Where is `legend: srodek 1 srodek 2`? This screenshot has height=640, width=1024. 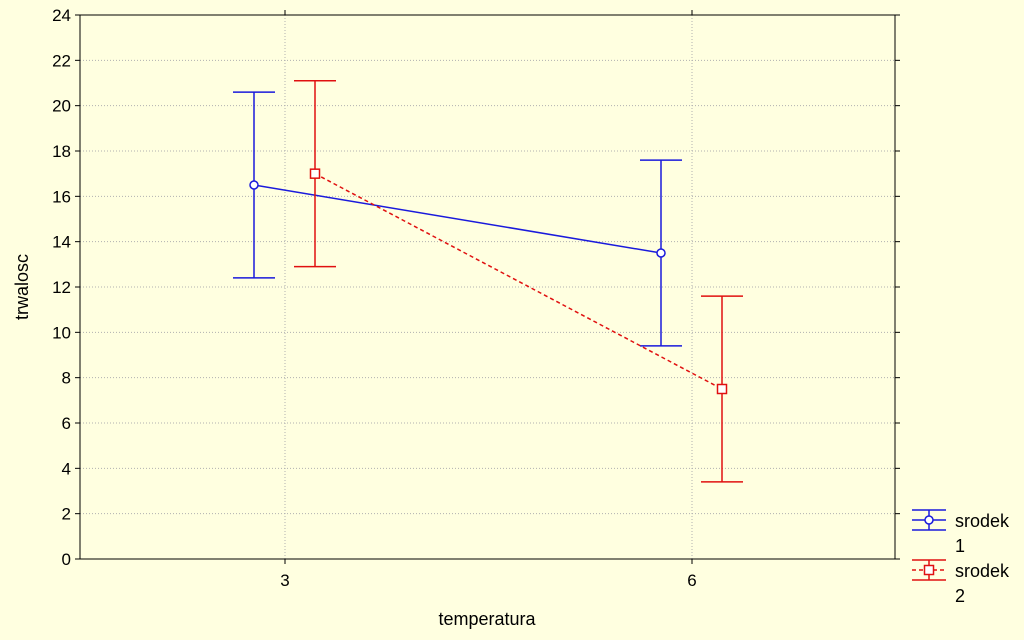
legend: srodek 1 srodek 2 is located at coordinates (961, 557).